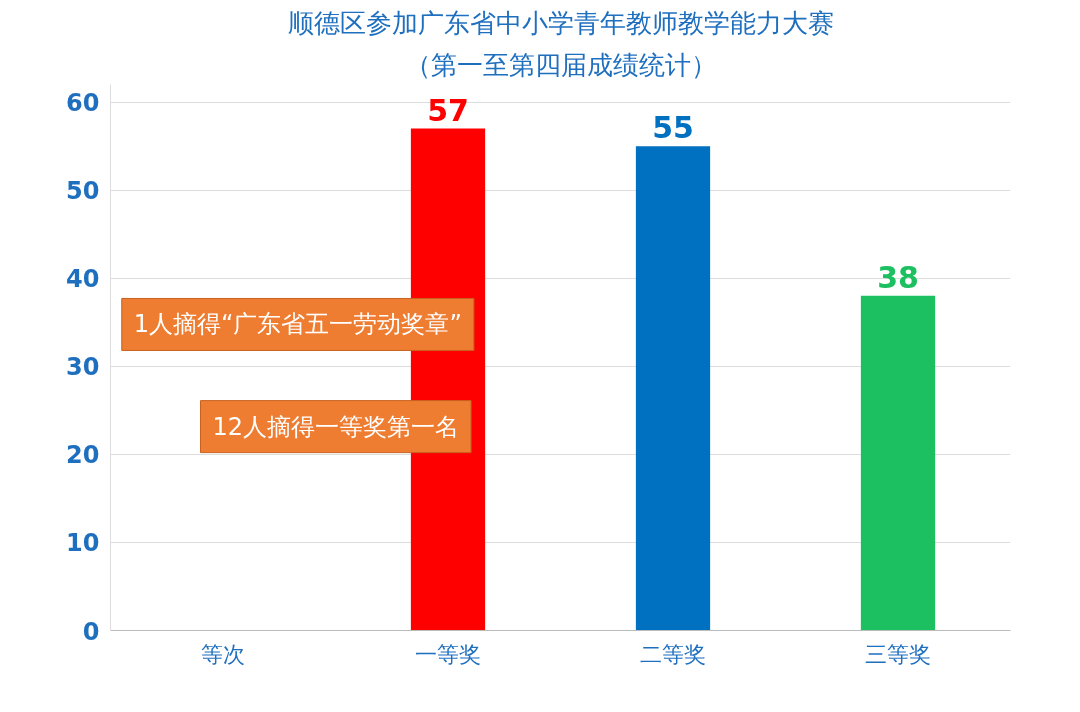  I want to click on data-label: 57, so click(448, 110).